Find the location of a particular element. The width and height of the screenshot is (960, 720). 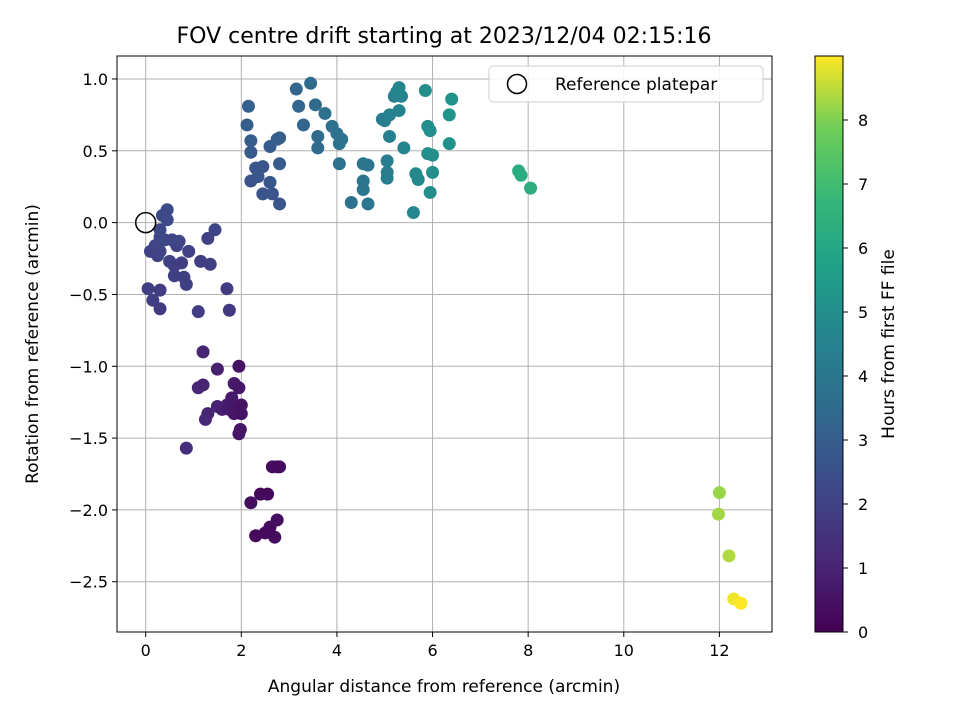

colorbar-tick-label: 6 is located at coordinates (863, 248).